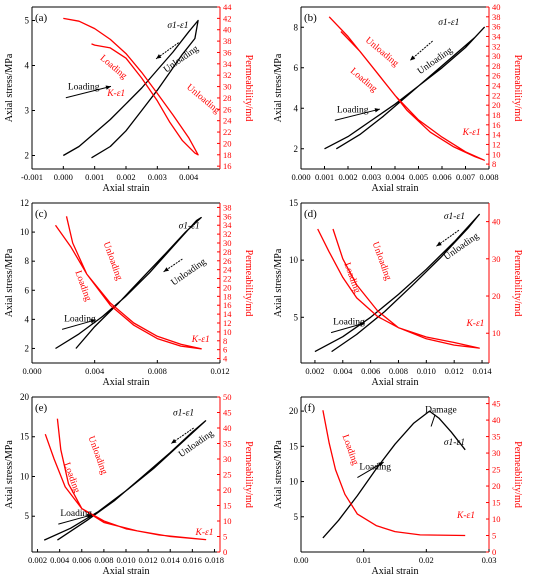  I want to click on x-tick-label: 0.010, so click(426, 371).